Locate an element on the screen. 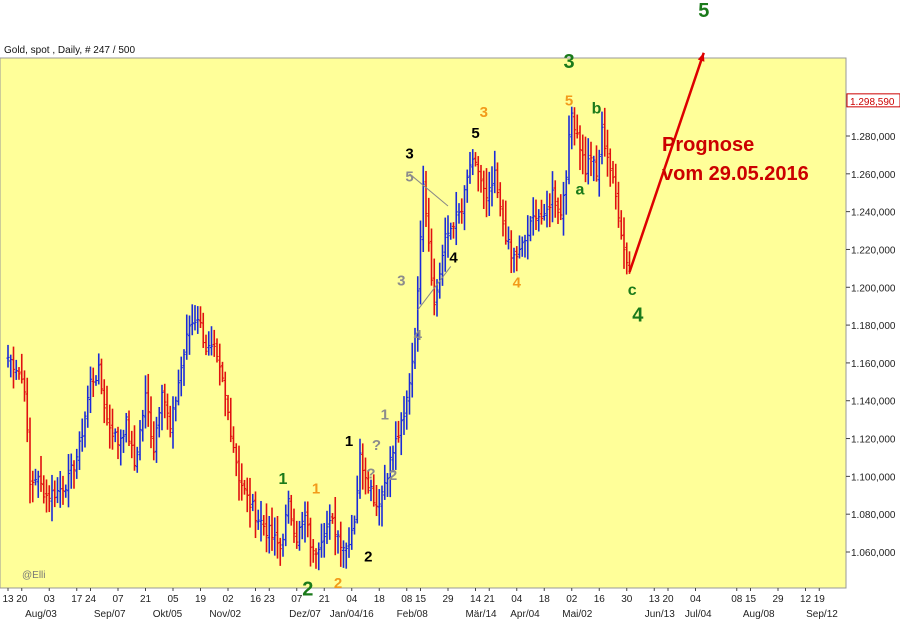 This screenshot has width=900, height=622. x-day-label-25: 30 is located at coordinates (627, 599).